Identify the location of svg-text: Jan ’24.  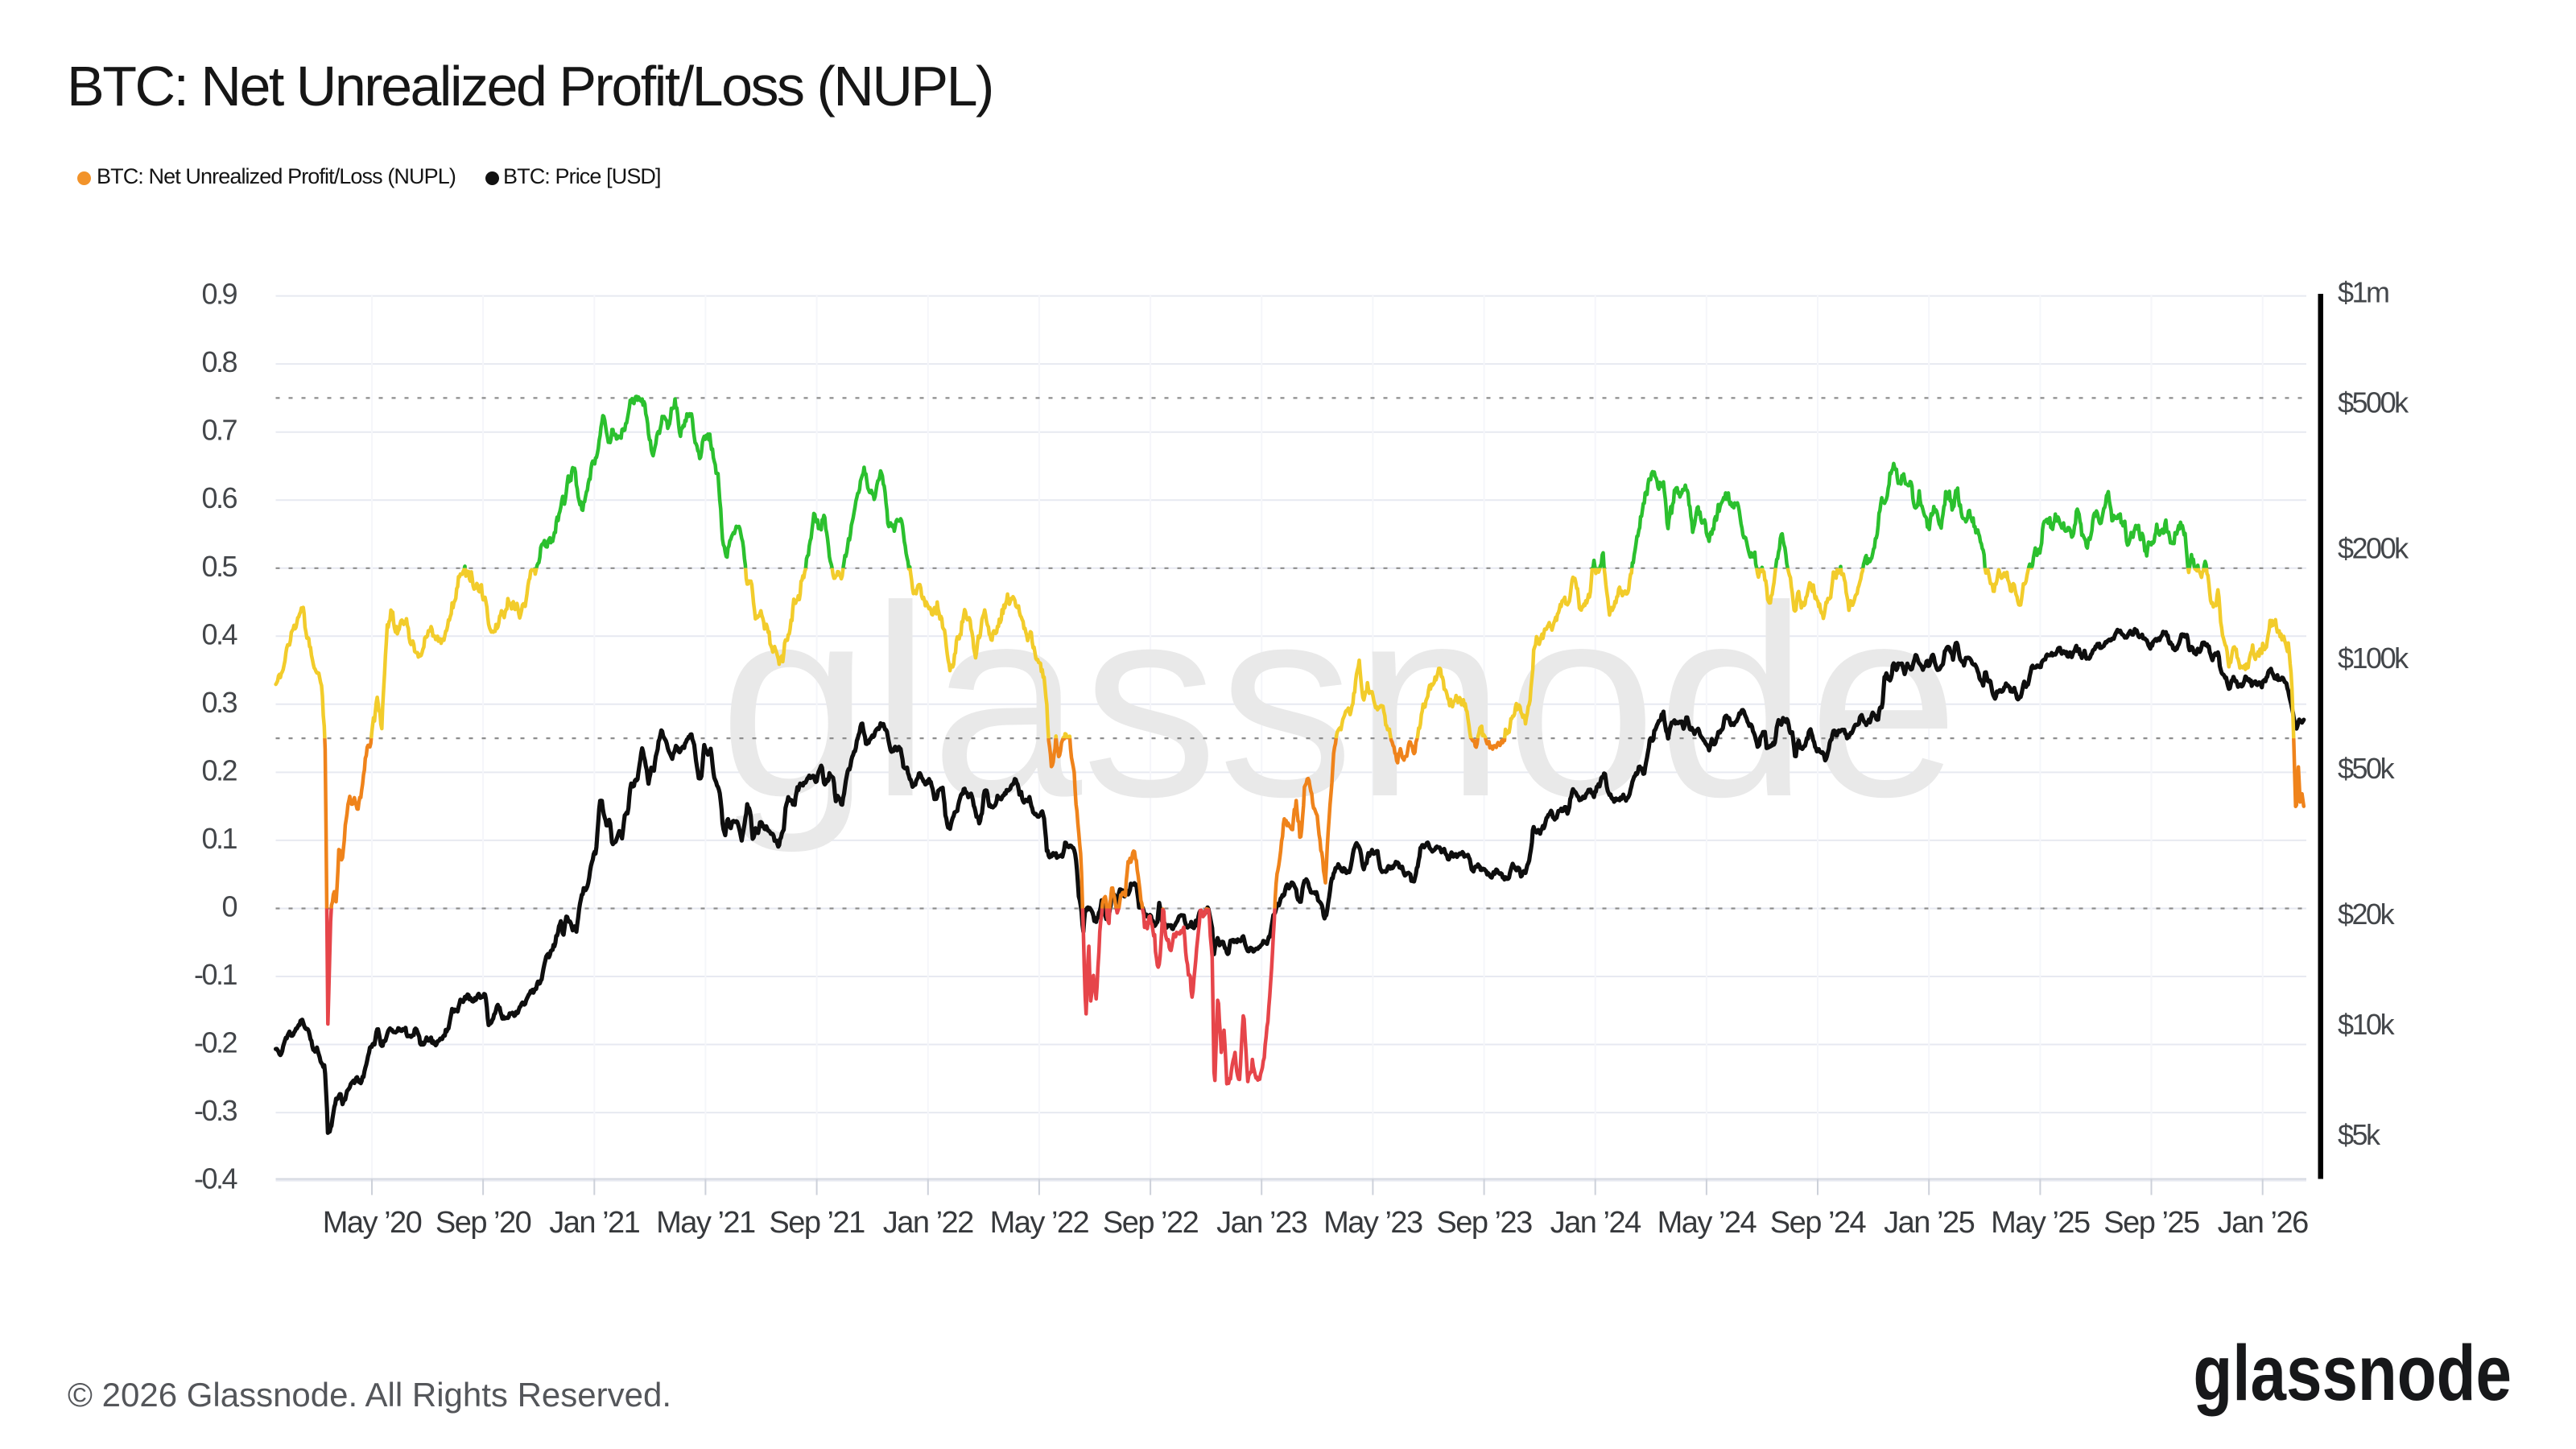
(1595, 1223).